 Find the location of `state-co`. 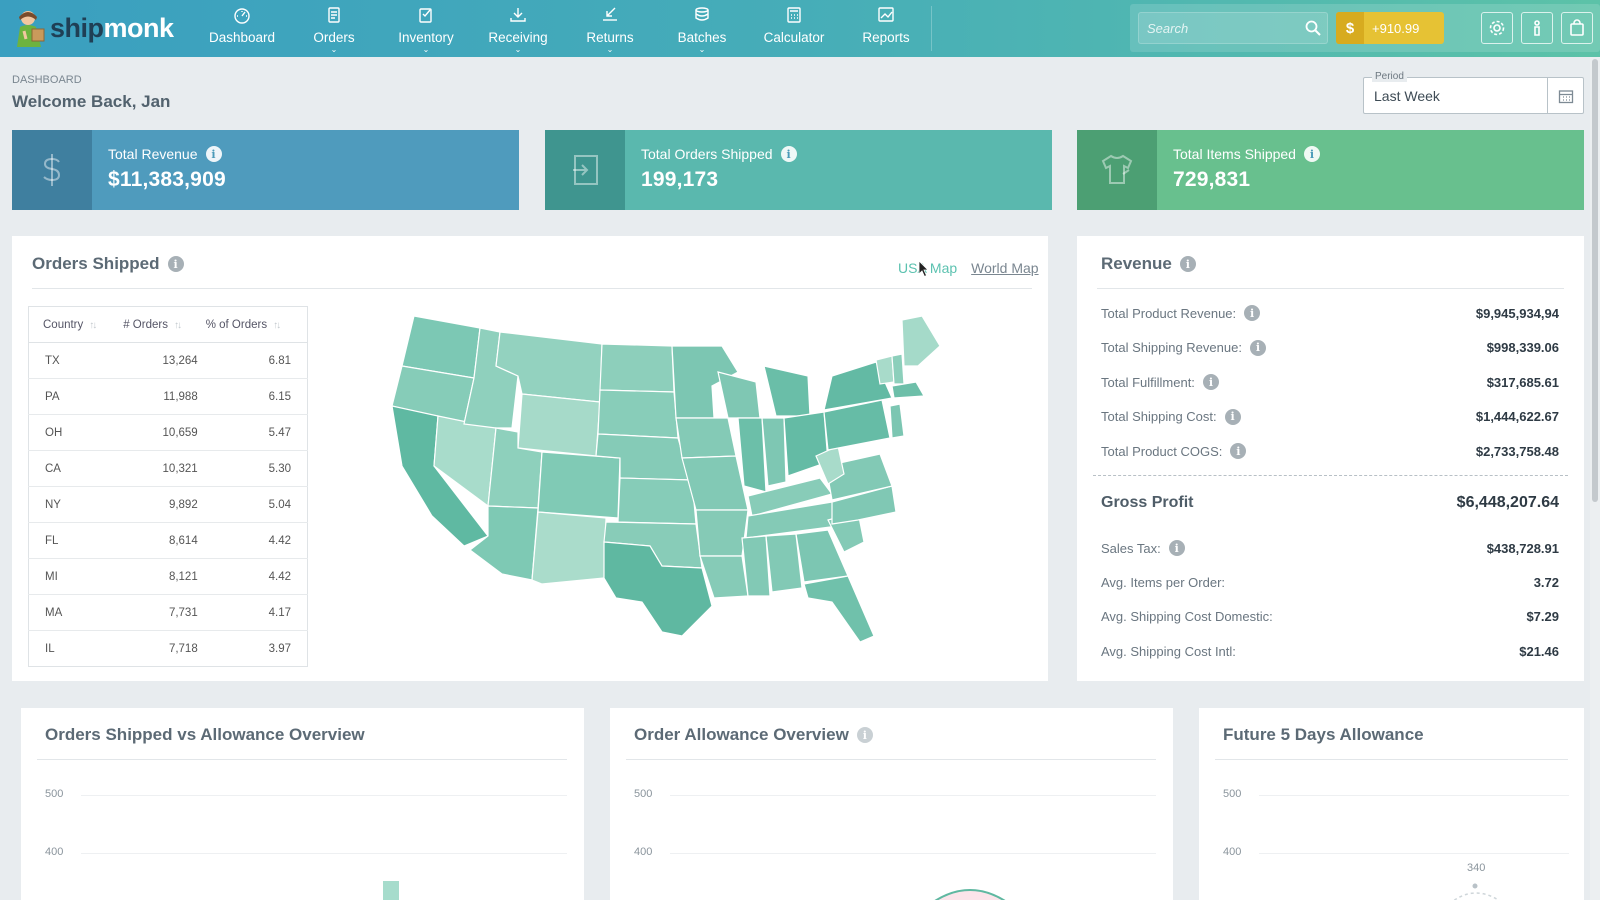

state-co is located at coordinates (579, 485).